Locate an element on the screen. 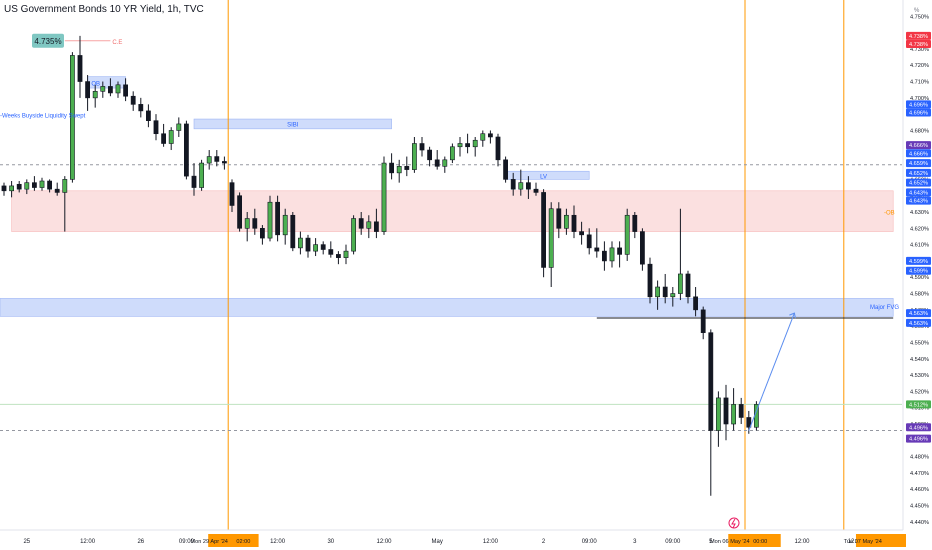  x-tick-label: May is located at coordinates (437, 542).